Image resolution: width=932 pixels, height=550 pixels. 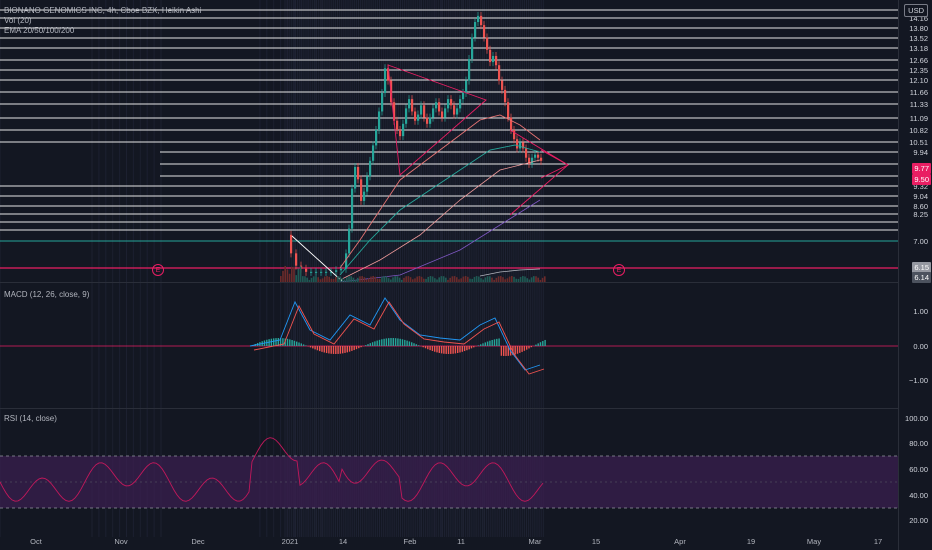 What do you see at coordinates (918, 48) in the screenshot?
I see `price-tick-label: 13.18` at bounding box center [918, 48].